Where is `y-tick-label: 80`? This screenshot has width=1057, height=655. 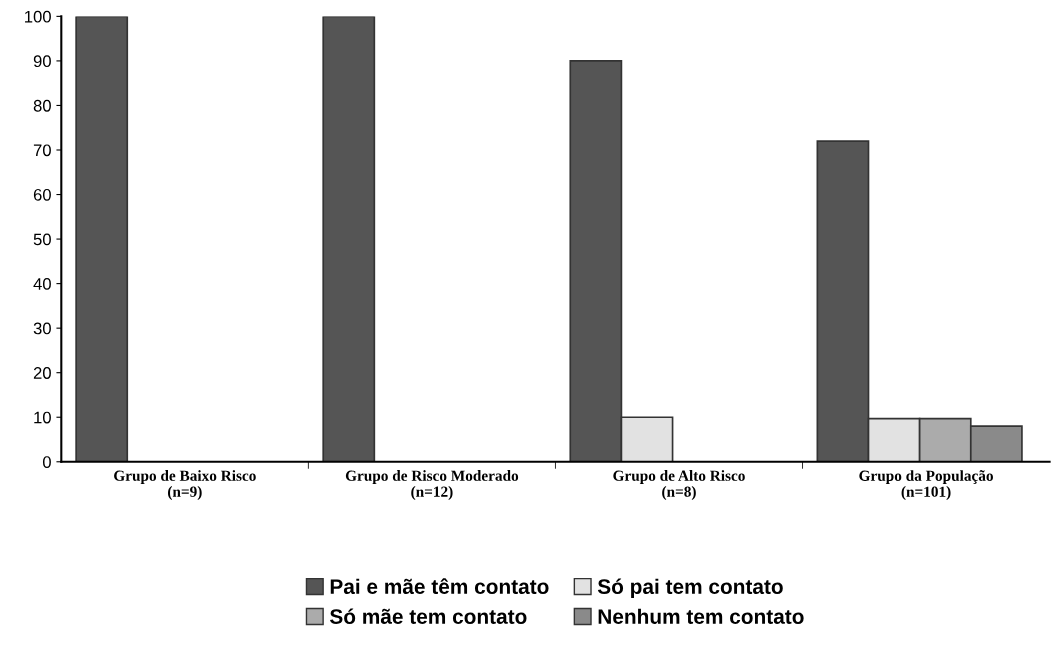
y-tick-label: 80 is located at coordinates (42, 105).